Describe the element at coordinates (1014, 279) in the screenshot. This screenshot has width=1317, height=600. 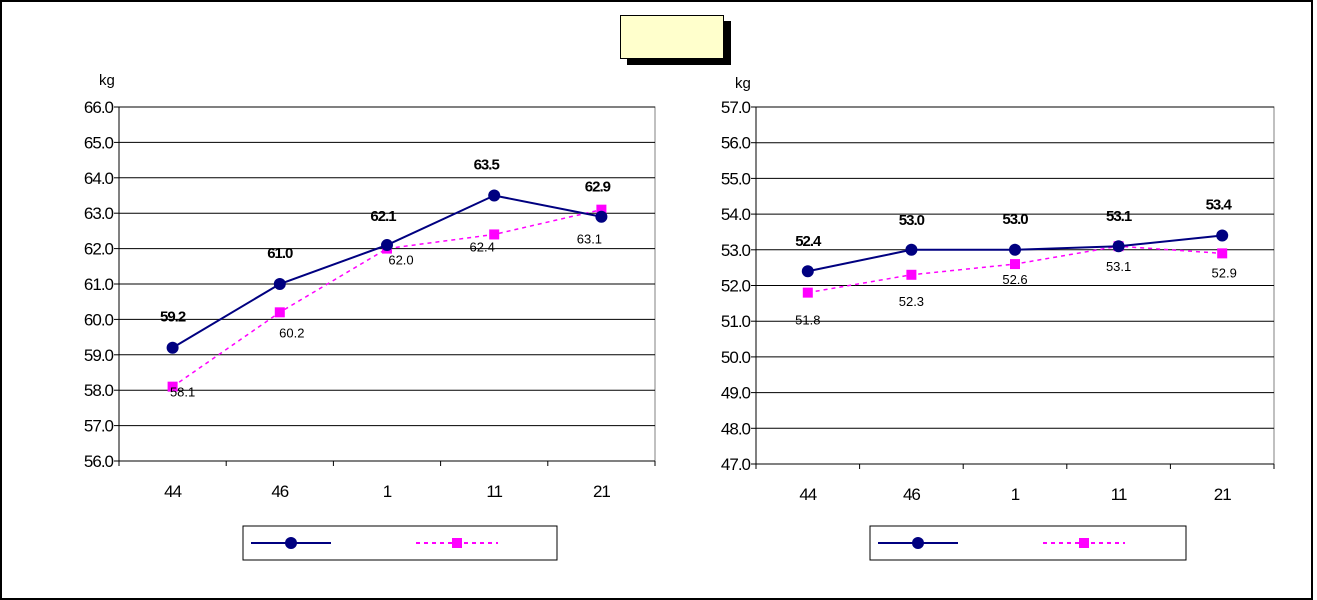
I see `series-2-data-label: 52.6` at that location.